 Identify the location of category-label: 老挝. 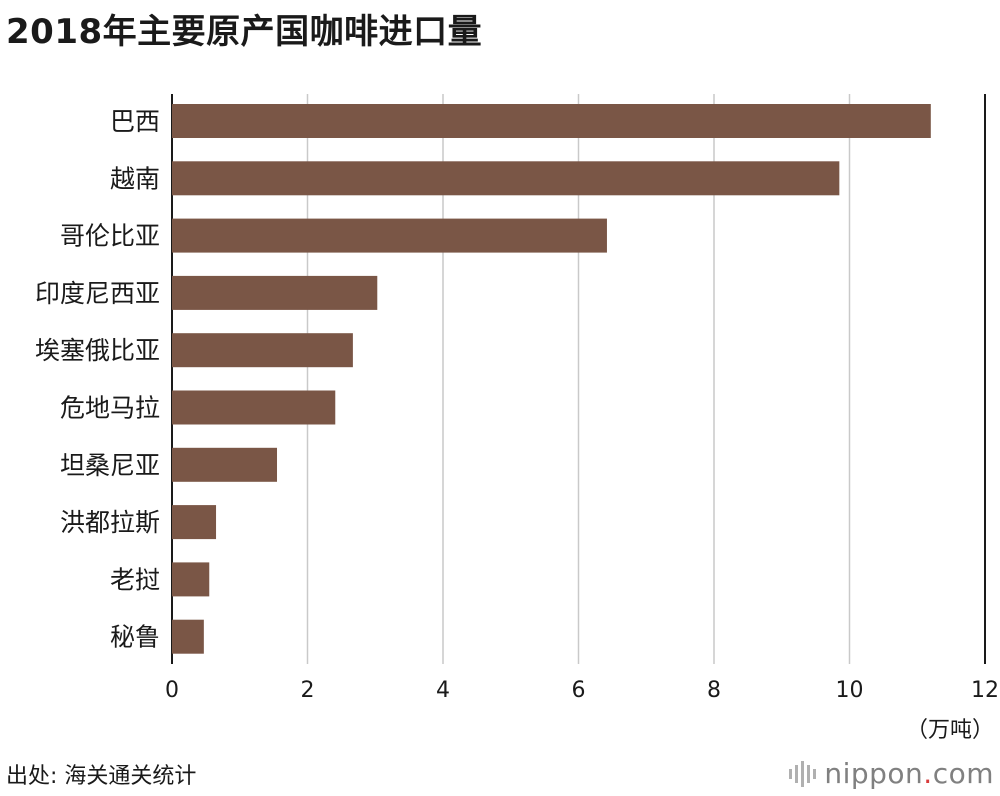
(135, 579).